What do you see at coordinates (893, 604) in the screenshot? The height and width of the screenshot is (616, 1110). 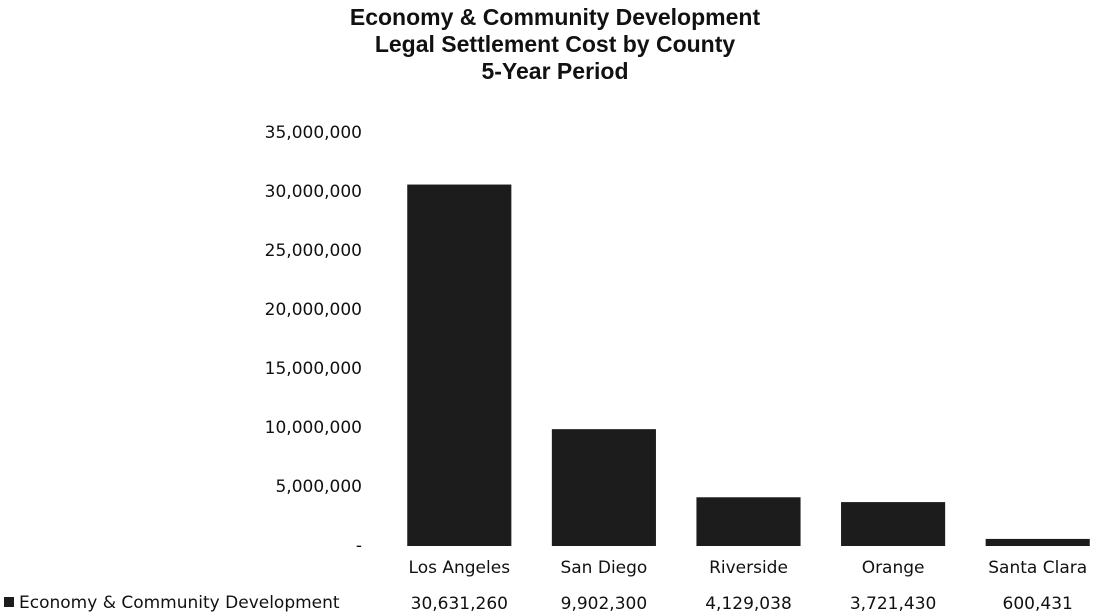 I see `data-table-value: 3,721,430` at bounding box center [893, 604].